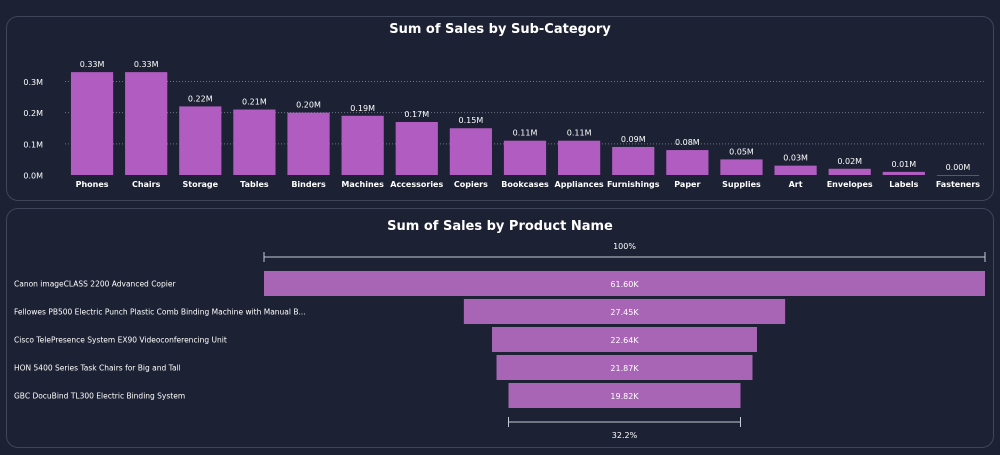 The height and width of the screenshot is (455, 1000). What do you see at coordinates (850, 184) in the screenshot?
I see `x-tick-label: Envelopes` at bounding box center [850, 184].